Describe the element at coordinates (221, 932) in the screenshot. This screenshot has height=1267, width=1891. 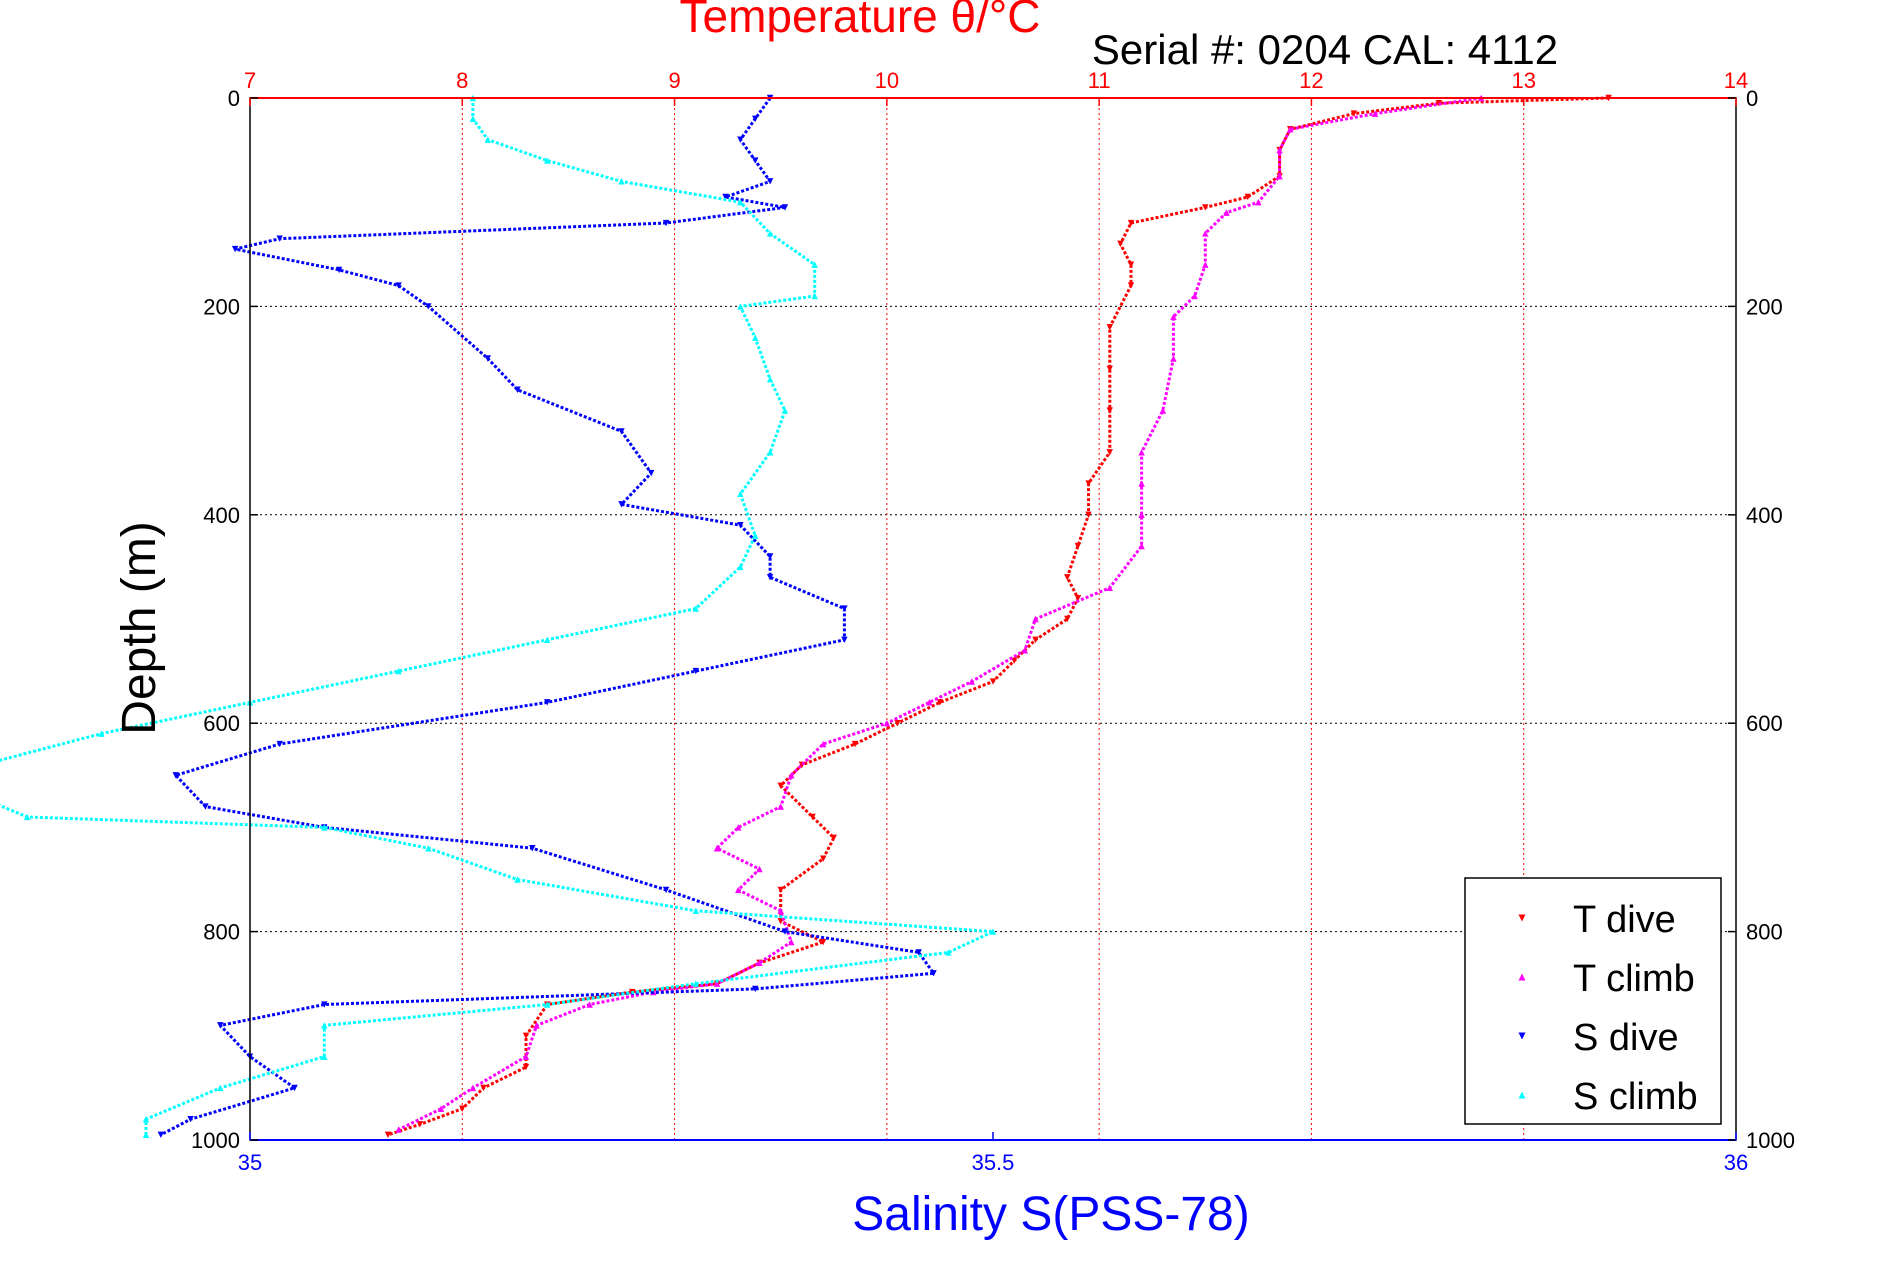
I see `y-tick-label: 800` at that location.